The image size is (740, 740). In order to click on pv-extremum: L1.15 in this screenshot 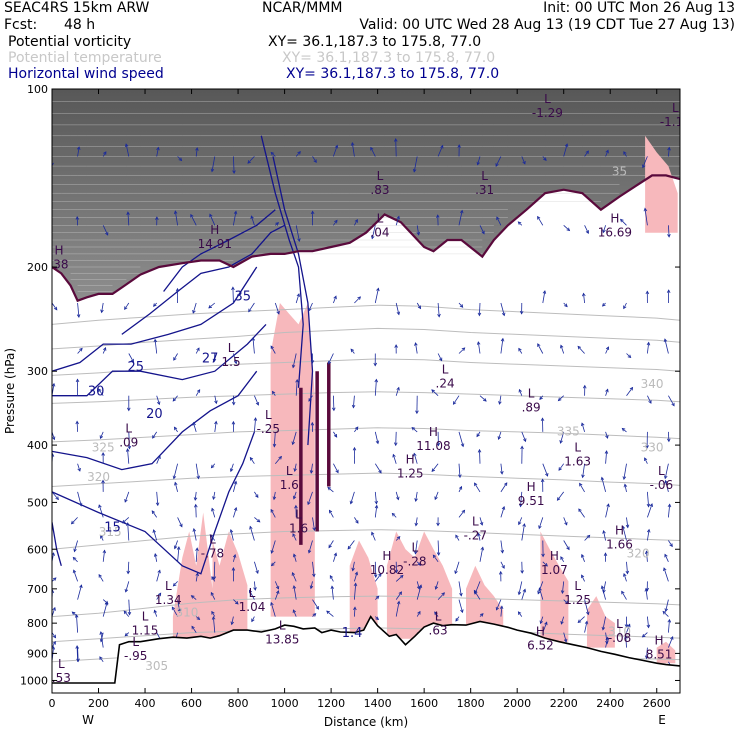, I will do `click(145, 623)`.